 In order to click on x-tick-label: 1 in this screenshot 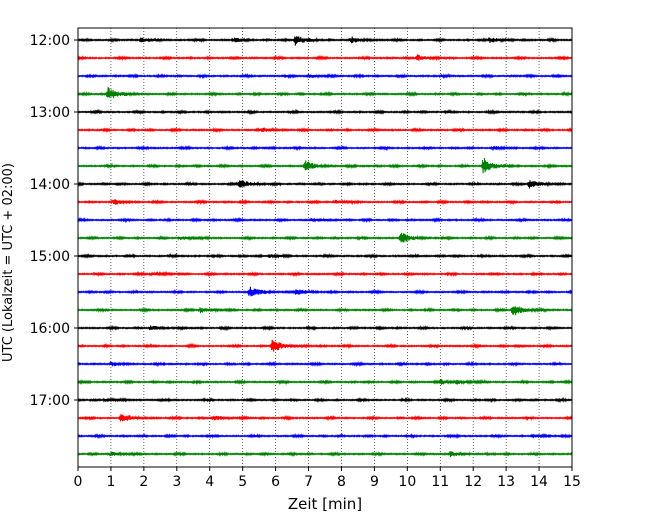, I will do `click(110, 482)`.